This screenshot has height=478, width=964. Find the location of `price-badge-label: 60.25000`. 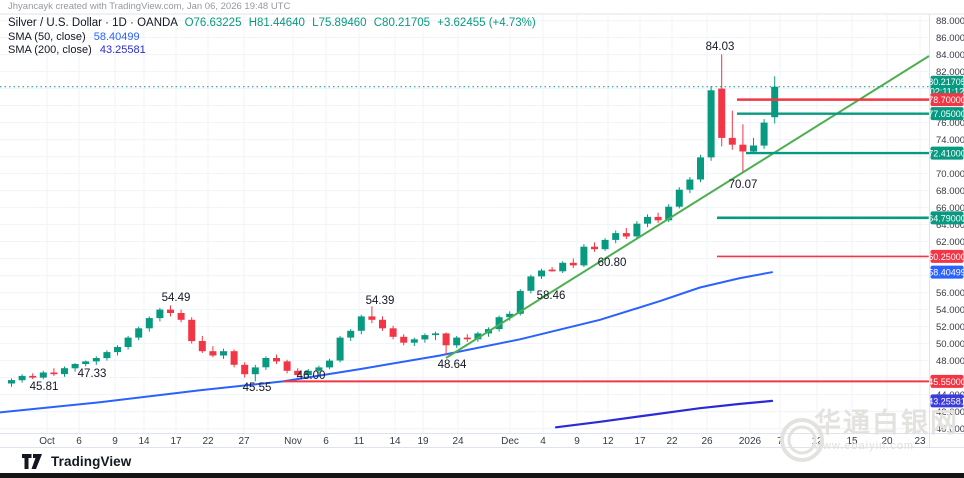

price-badge-label: 60.25000 is located at coordinates (946, 257).